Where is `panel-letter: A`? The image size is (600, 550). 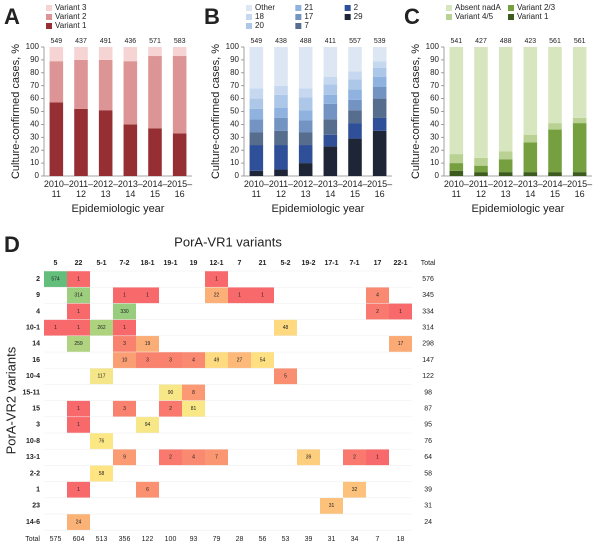 panel-letter: A is located at coordinates (12, 16).